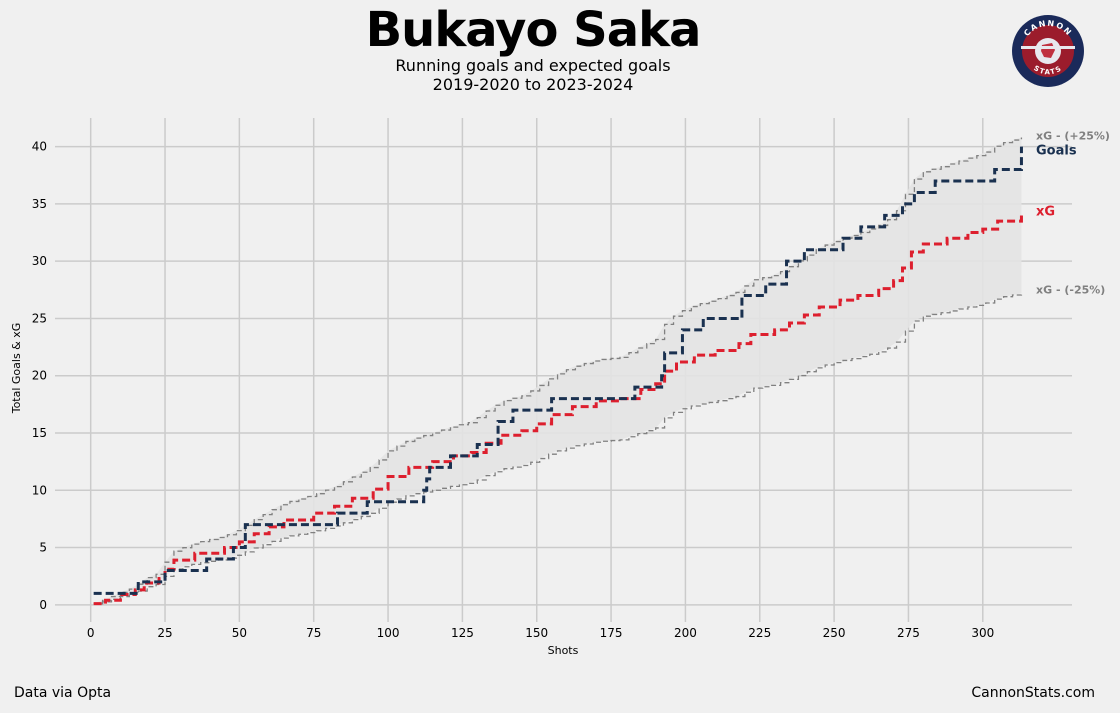  What do you see at coordinates (611, 633) in the screenshot?
I see `x-tick-label: 175` at bounding box center [611, 633].